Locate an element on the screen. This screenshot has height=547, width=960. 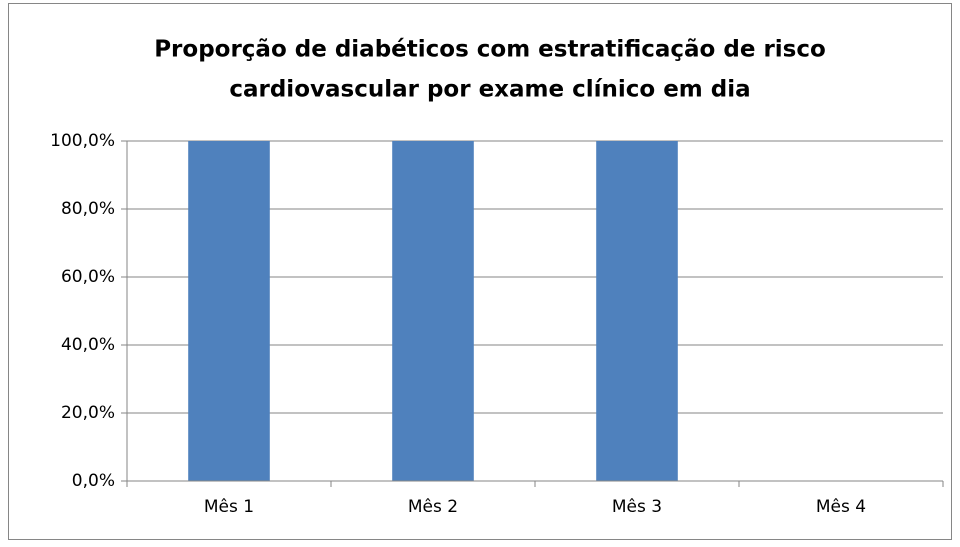
x-tick-label: Mês 4 is located at coordinates (841, 507).